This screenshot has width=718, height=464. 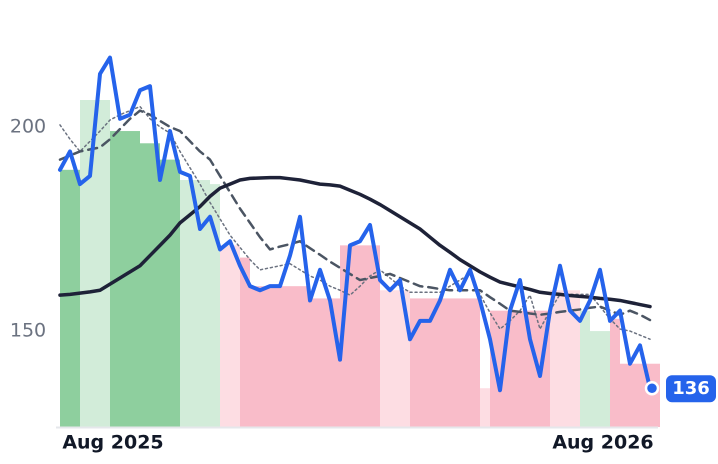 I want to click on y-tick-label: 150, so click(x=28, y=331).